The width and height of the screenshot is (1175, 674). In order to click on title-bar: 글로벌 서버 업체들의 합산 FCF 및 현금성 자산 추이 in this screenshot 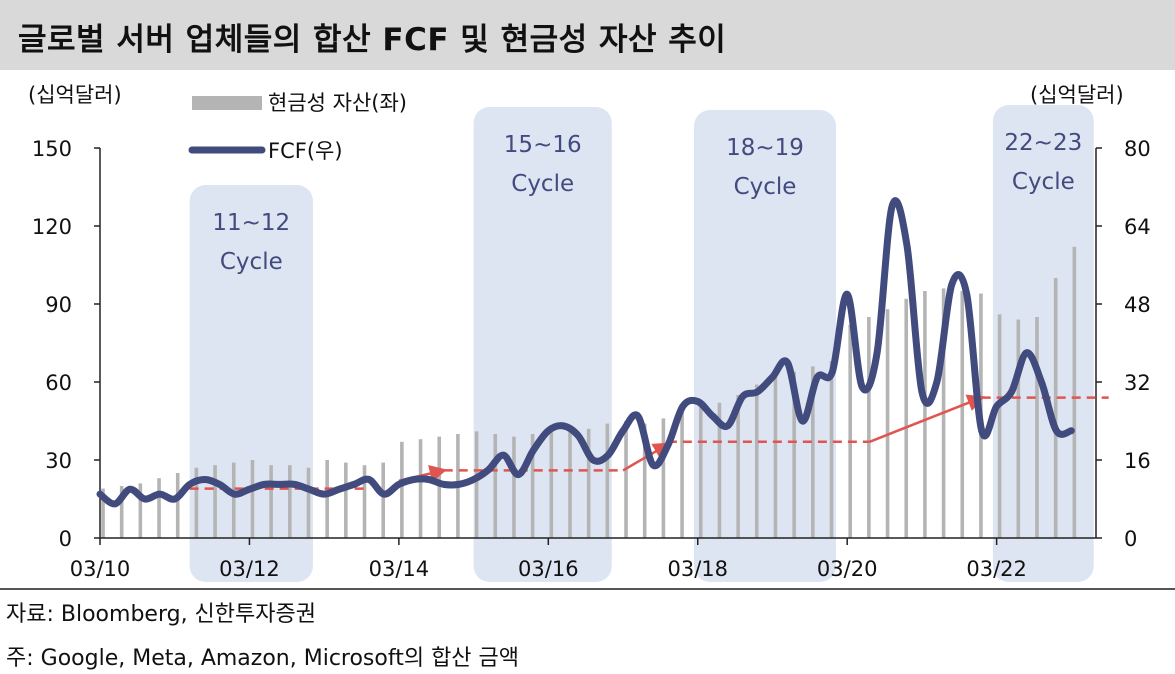, I will do `click(587, 35)`.